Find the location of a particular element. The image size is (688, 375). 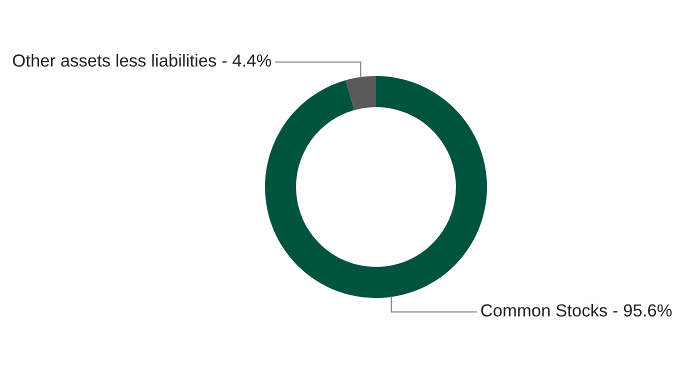

donut-slice is located at coordinates (361, 93).